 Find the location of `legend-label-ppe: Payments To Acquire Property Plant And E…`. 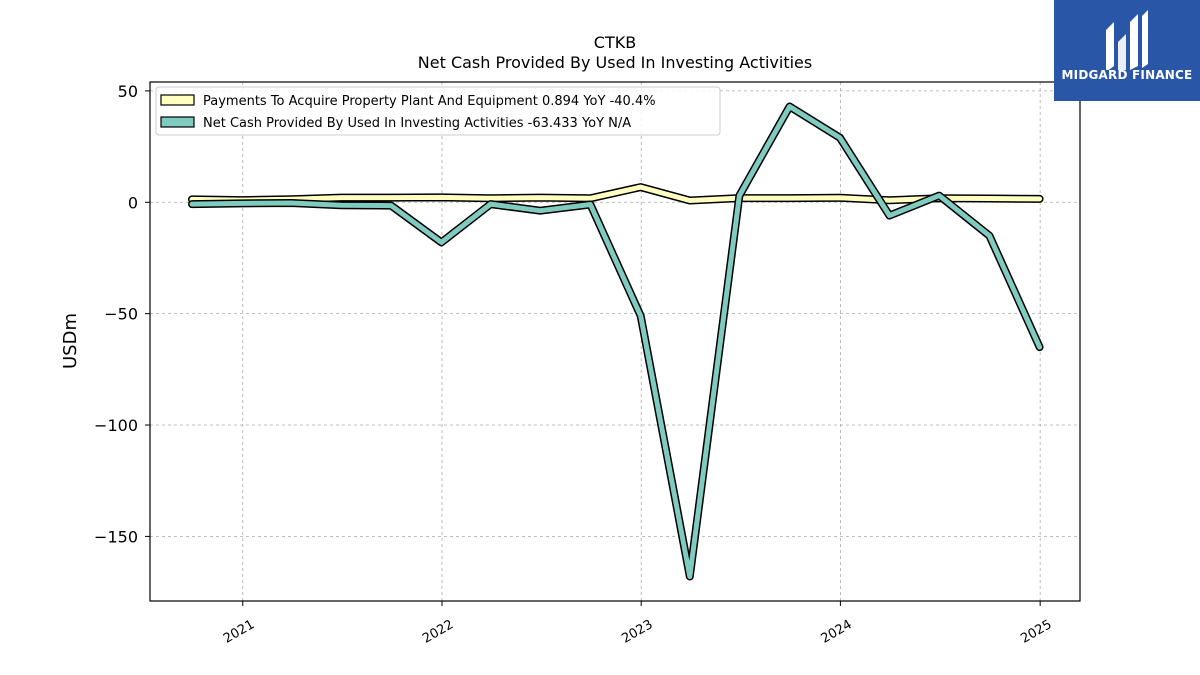

legend-label-ppe: Payments To Acquire Property Plant And E… is located at coordinates (429, 101).